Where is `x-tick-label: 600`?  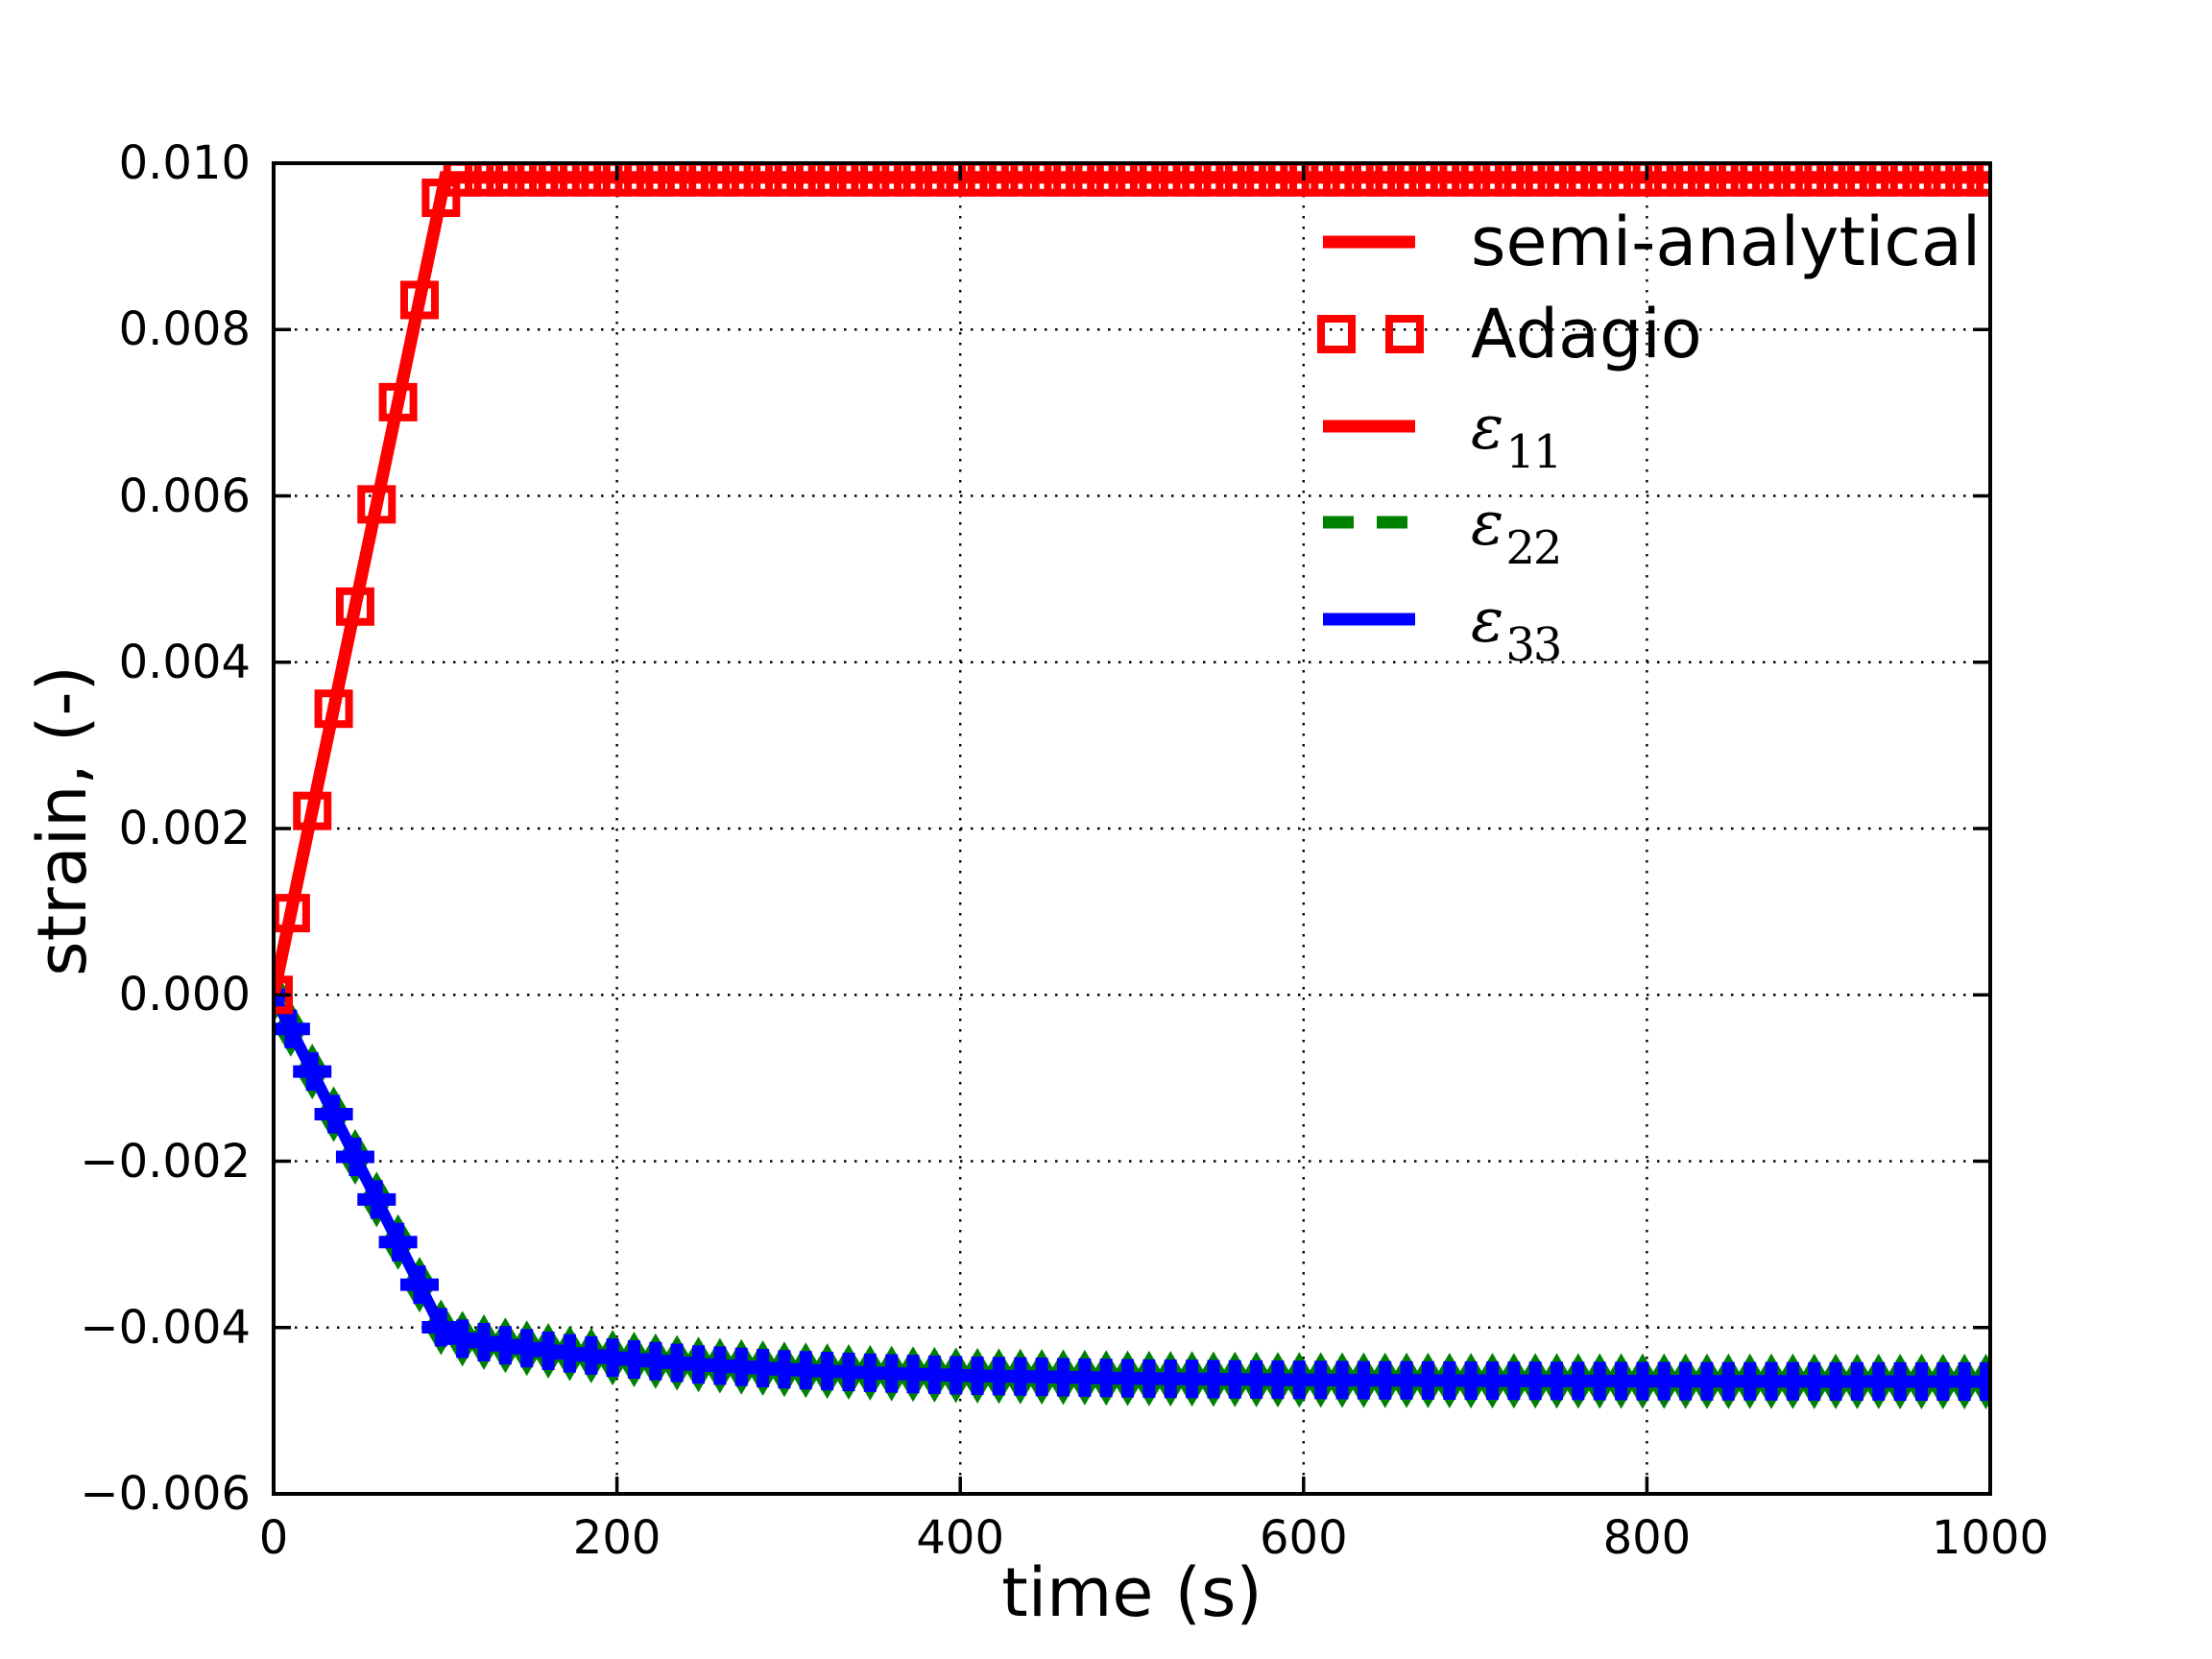 x-tick-label: 600 is located at coordinates (1303, 1538).